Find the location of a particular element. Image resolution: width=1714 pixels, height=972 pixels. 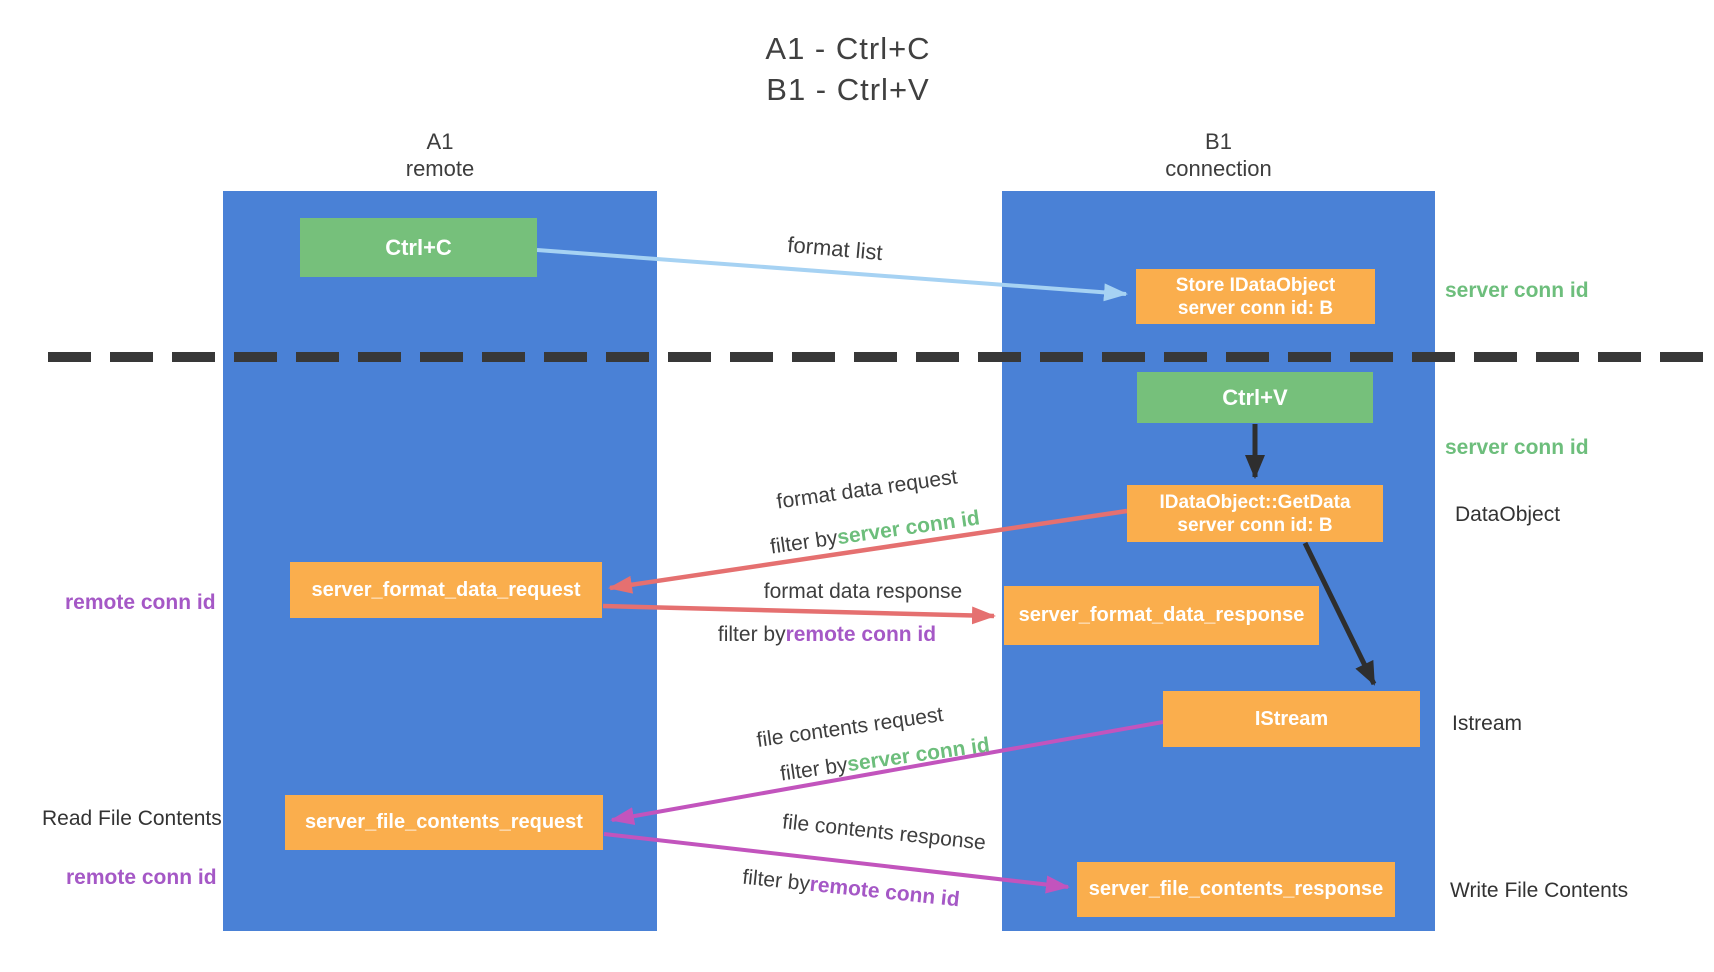

store-idataobject-box: Store IDataObject server conn id: B is located at coordinates (1255, 296).